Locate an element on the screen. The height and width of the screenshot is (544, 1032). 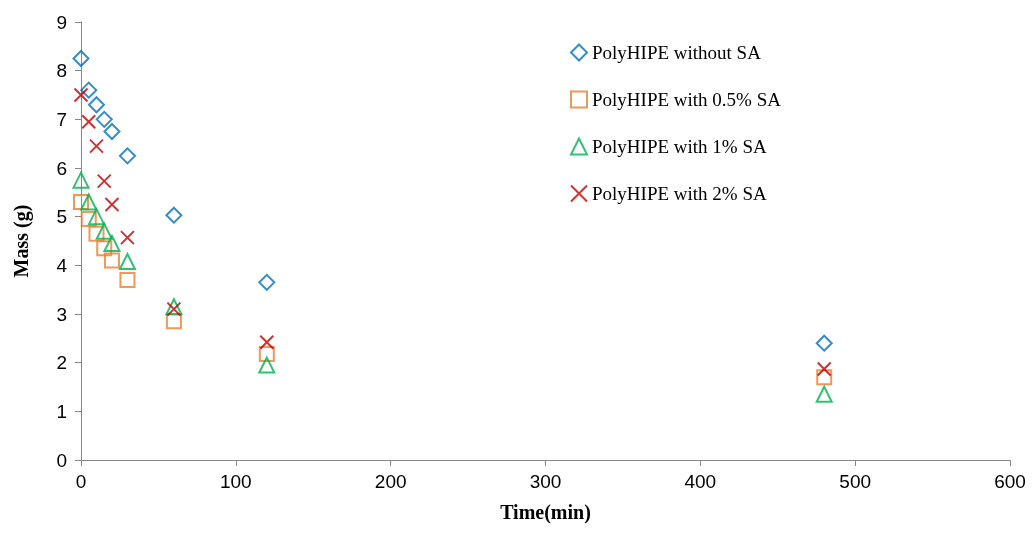
y-tick-label: 0 is located at coordinates (61, 460).